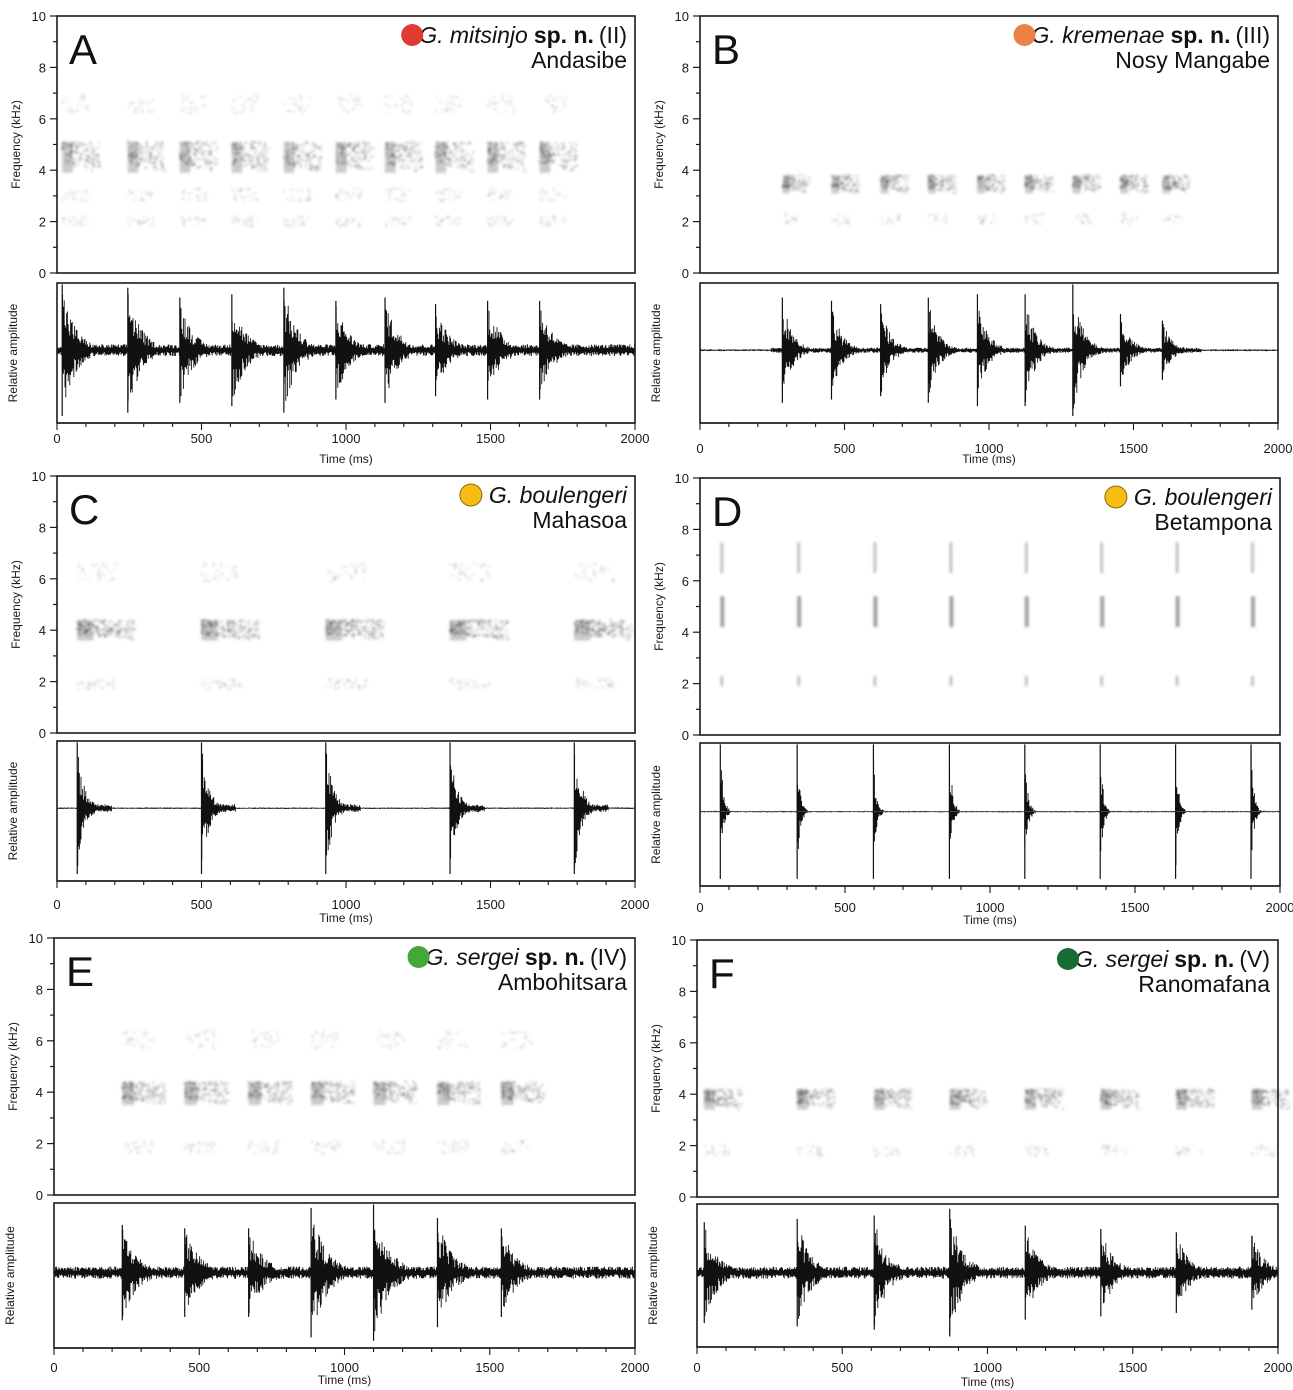 The height and width of the screenshot is (1390, 1293). Describe the element at coordinates (1213, 522) in the screenshot. I see `locality-label: Betampona` at that location.